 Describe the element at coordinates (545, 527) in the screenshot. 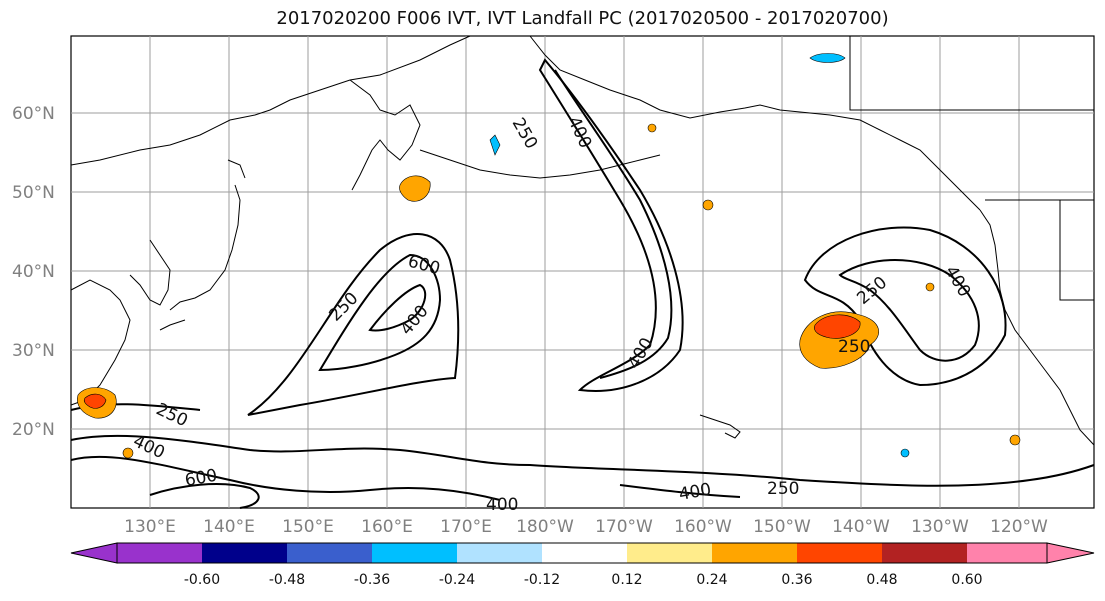

I see `lon-label: 180°W` at that location.